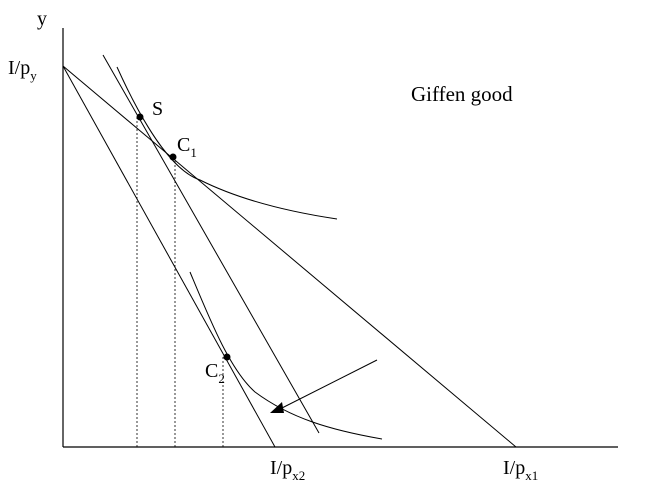 The width and height of the screenshot is (650, 494). I want to click on point-c2, so click(227, 357).